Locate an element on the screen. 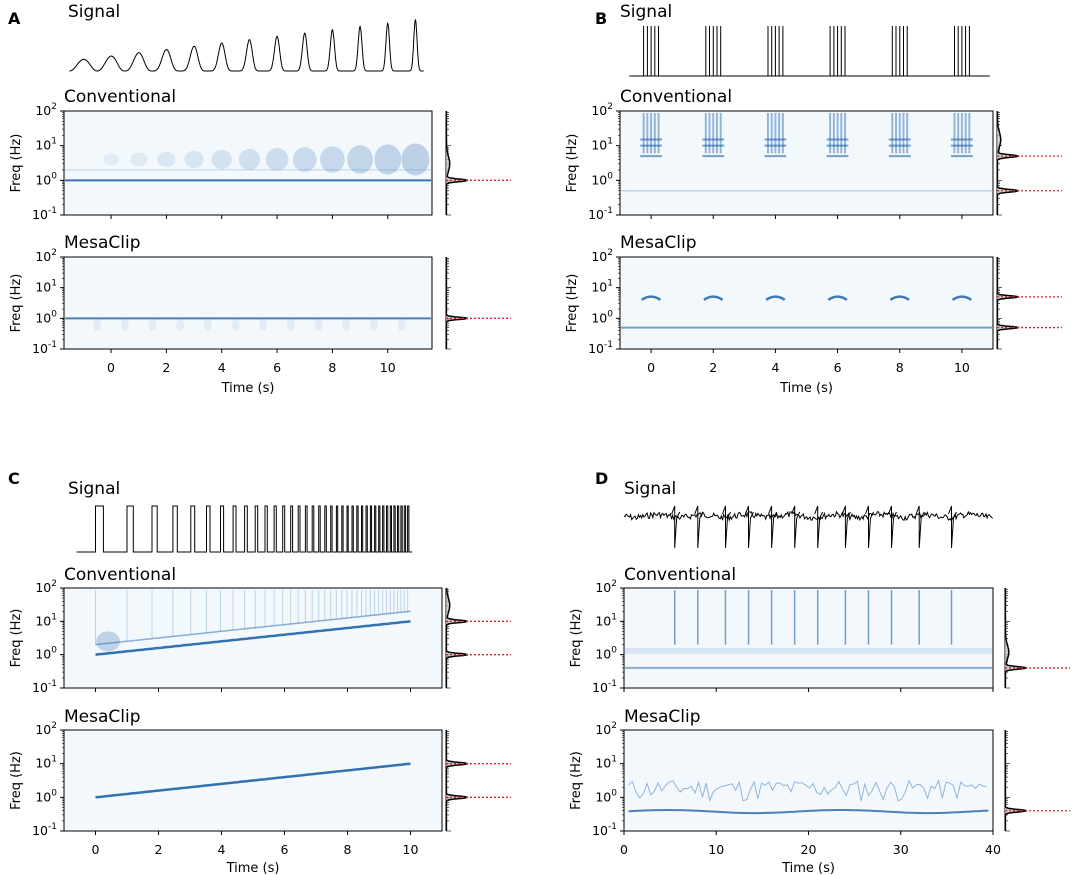  panel-letter: D is located at coordinates (601, 478).